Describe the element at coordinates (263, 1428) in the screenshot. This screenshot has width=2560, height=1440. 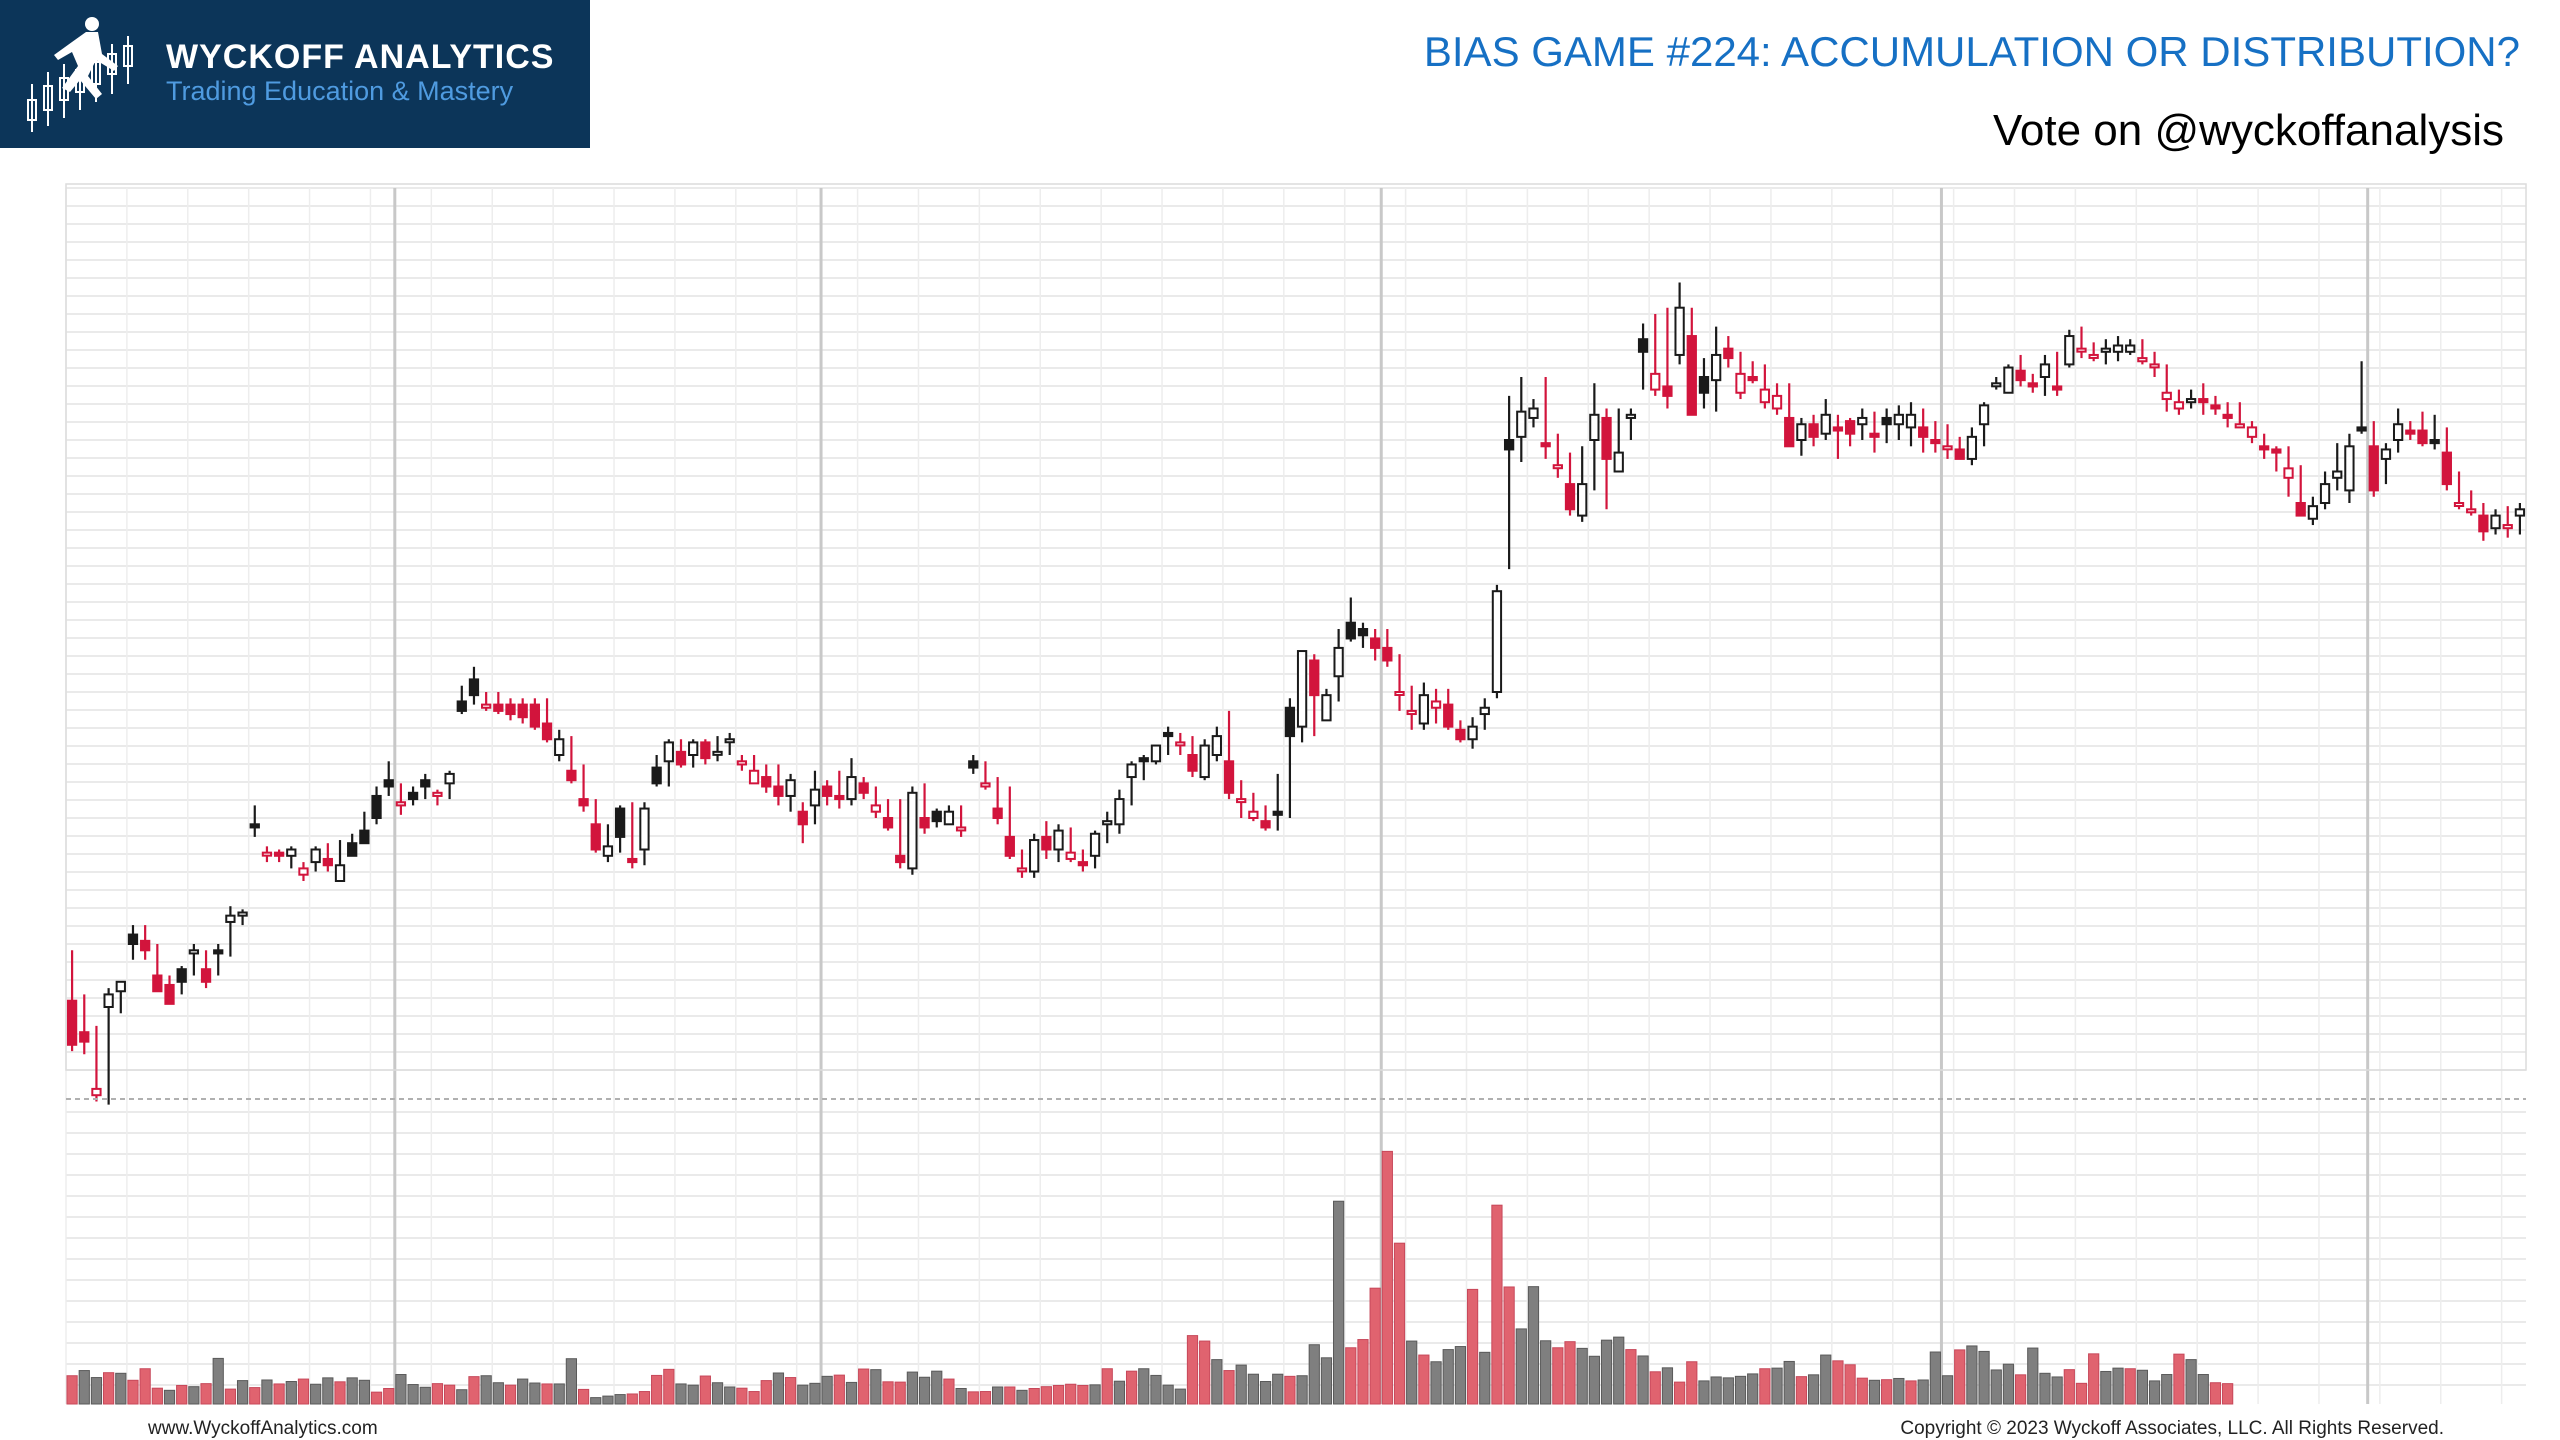
I see `footer-website: www.WyckoffAnalytics.com` at that location.